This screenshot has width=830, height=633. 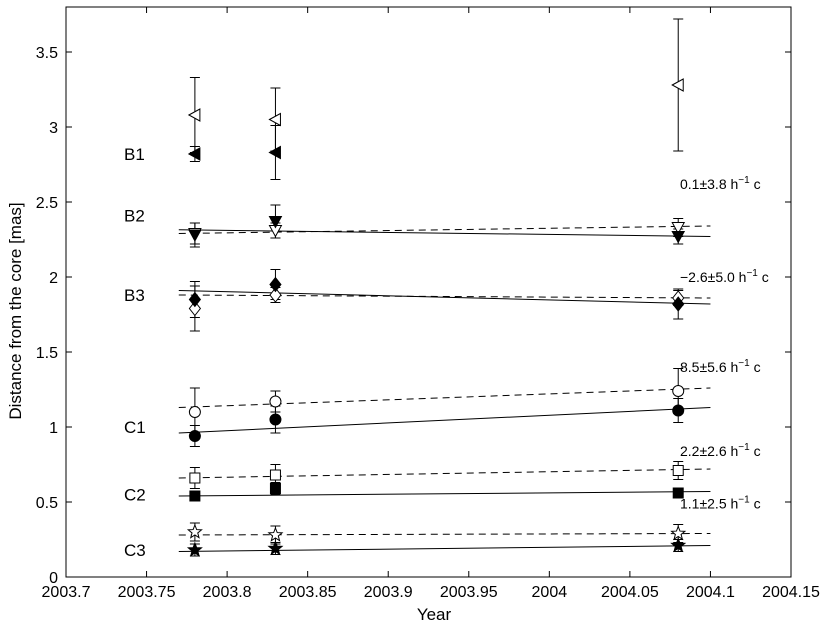 I want to click on y-tick-label: 1, so click(x=53, y=428).